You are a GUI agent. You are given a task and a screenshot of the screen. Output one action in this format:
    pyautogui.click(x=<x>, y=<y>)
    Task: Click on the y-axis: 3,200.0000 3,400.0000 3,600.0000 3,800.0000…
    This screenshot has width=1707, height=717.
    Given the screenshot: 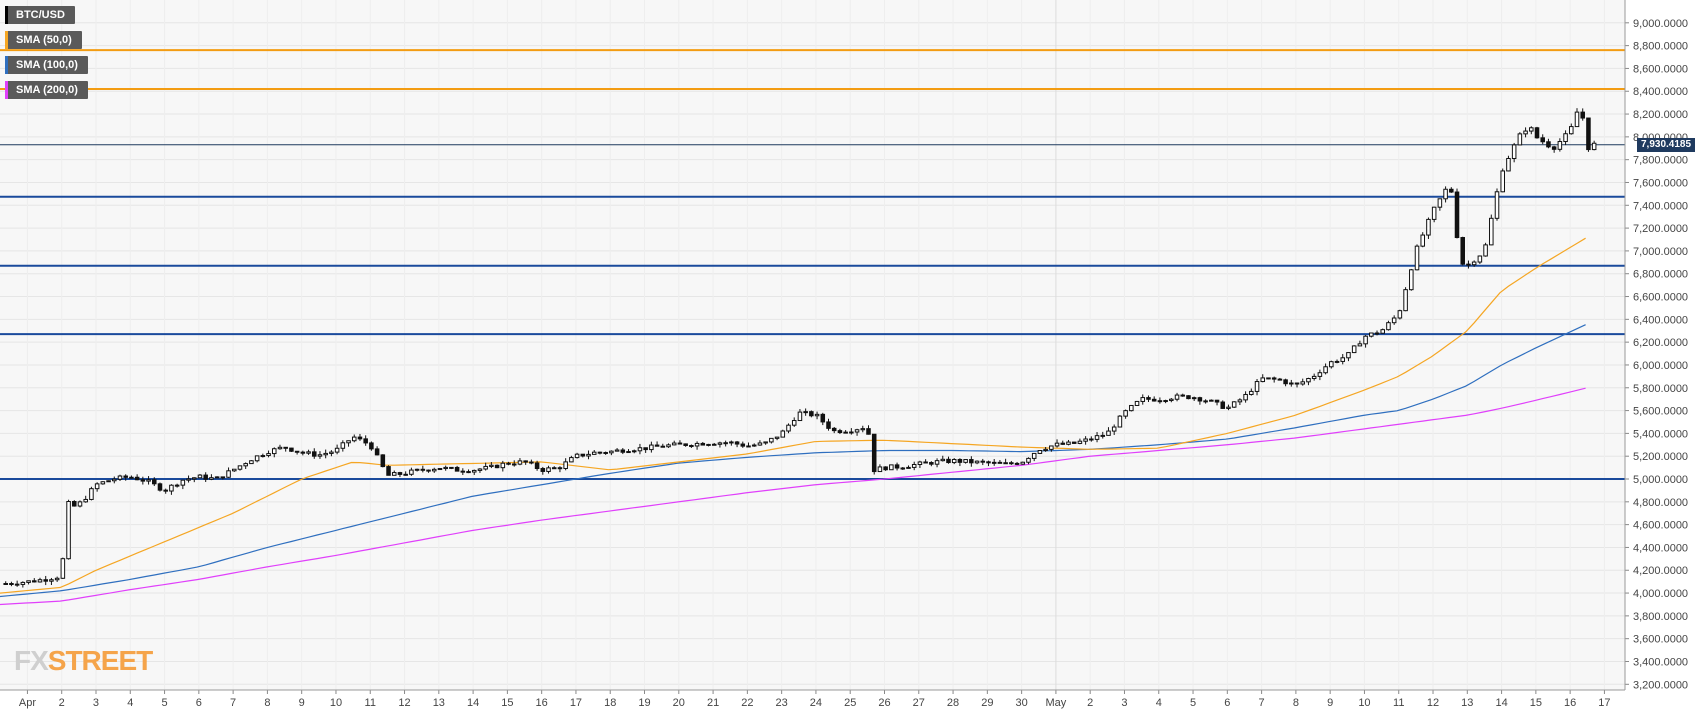 What is the action you would take?
    pyautogui.click(x=1656, y=345)
    